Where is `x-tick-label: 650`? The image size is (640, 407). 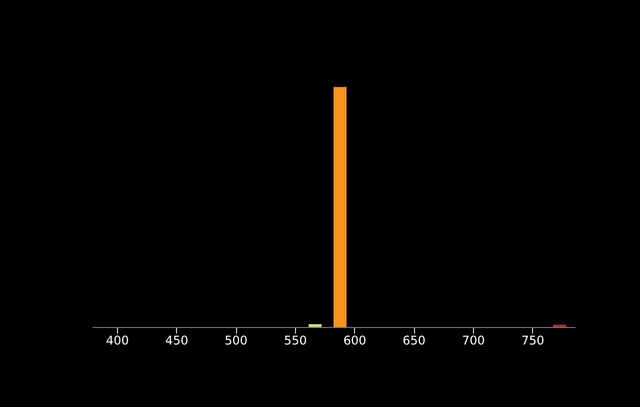 x-tick-label: 650 is located at coordinates (414, 341).